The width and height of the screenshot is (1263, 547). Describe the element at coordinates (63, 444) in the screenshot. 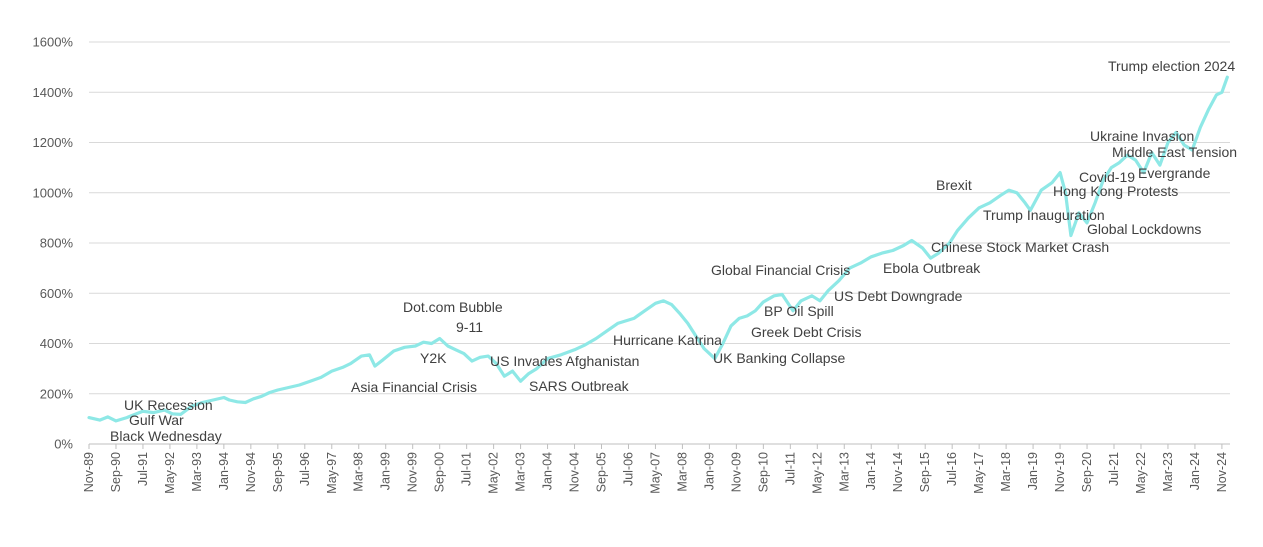

I see `y-tick-label: 0%` at that location.